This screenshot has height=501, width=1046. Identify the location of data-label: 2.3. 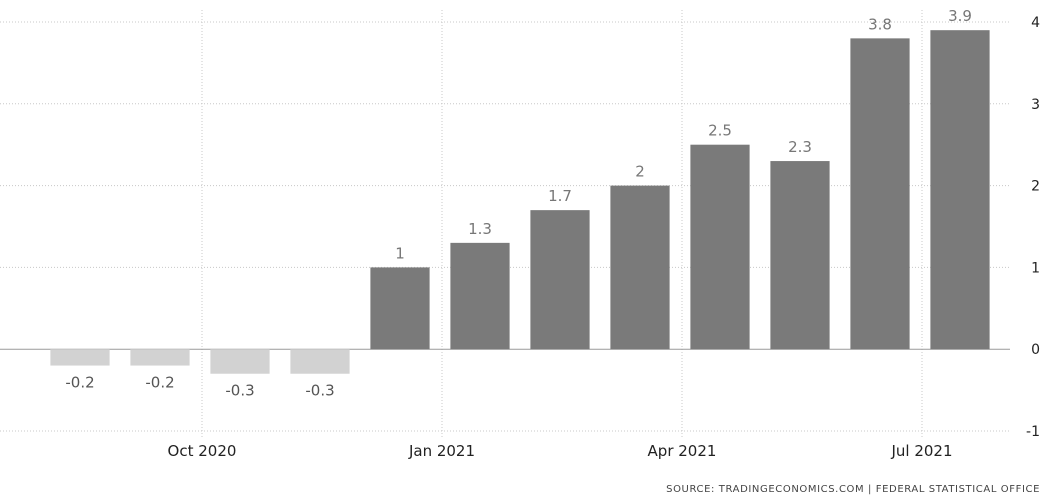
(800, 147).